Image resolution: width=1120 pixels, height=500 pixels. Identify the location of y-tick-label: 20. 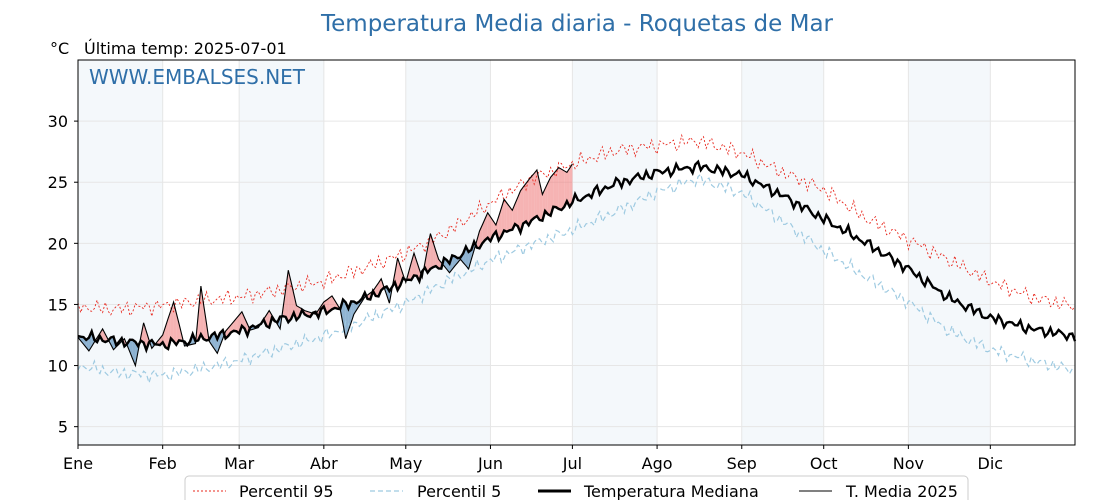
(58, 243).